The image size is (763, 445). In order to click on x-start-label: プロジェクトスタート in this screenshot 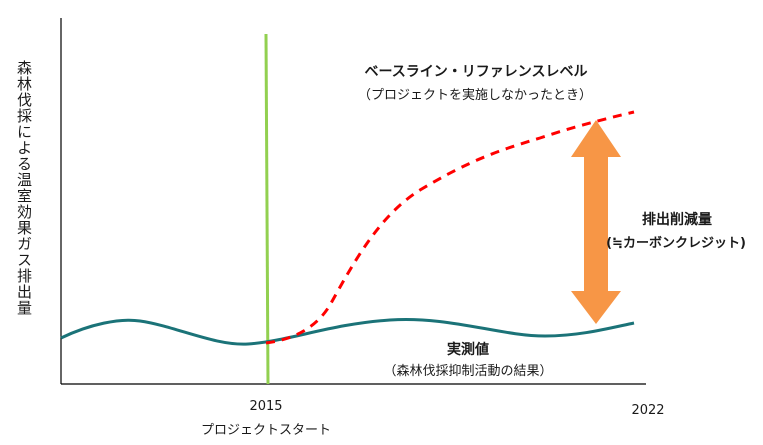, I will do `click(265, 430)`.